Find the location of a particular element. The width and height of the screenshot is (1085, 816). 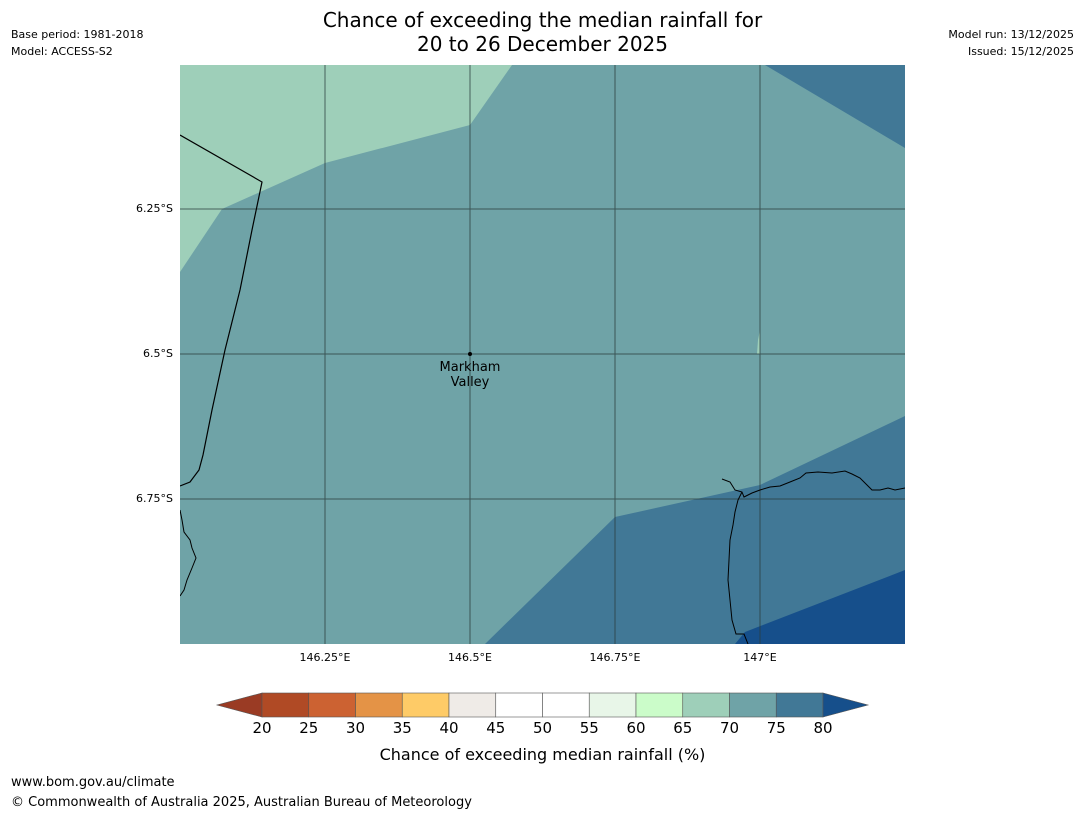

title-line-2: 20 to 26 December 2025 is located at coordinates (542, 44).